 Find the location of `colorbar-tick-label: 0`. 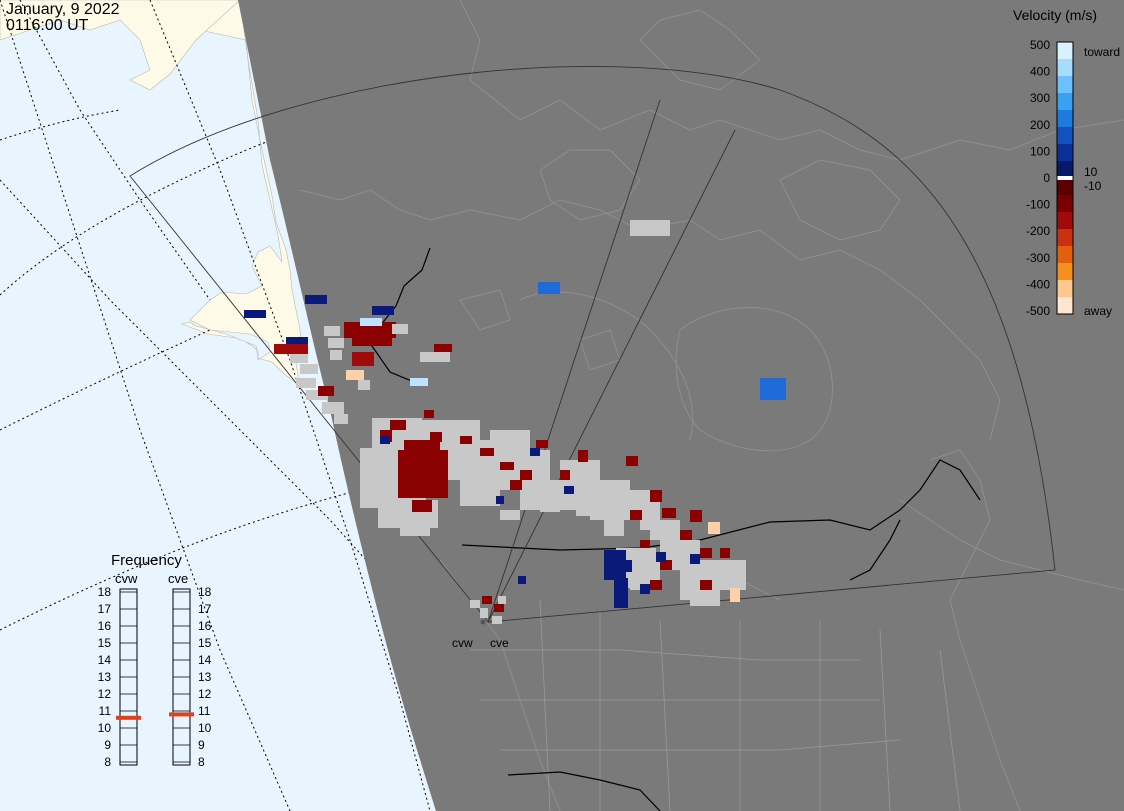

colorbar-tick-label: 0 is located at coordinates (1046, 178).